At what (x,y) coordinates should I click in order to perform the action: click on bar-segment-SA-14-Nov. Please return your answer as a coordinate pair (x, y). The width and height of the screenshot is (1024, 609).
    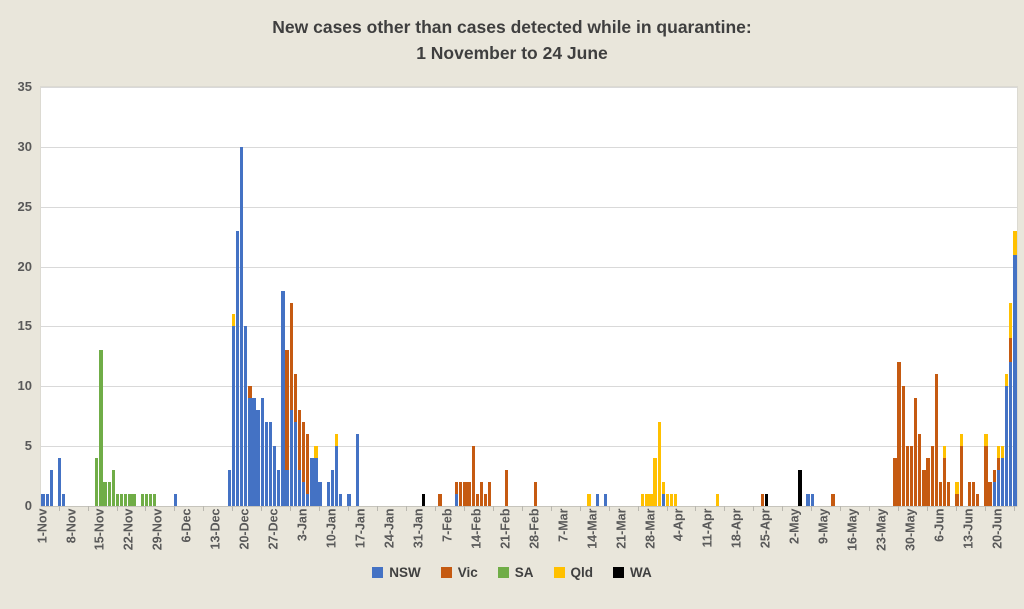
    Looking at the image, I should click on (97, 482).